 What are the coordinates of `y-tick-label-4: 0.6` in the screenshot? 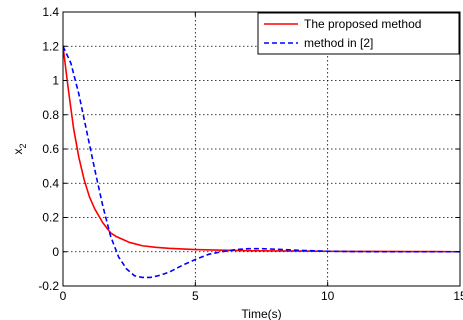 It's located at (50, 149).